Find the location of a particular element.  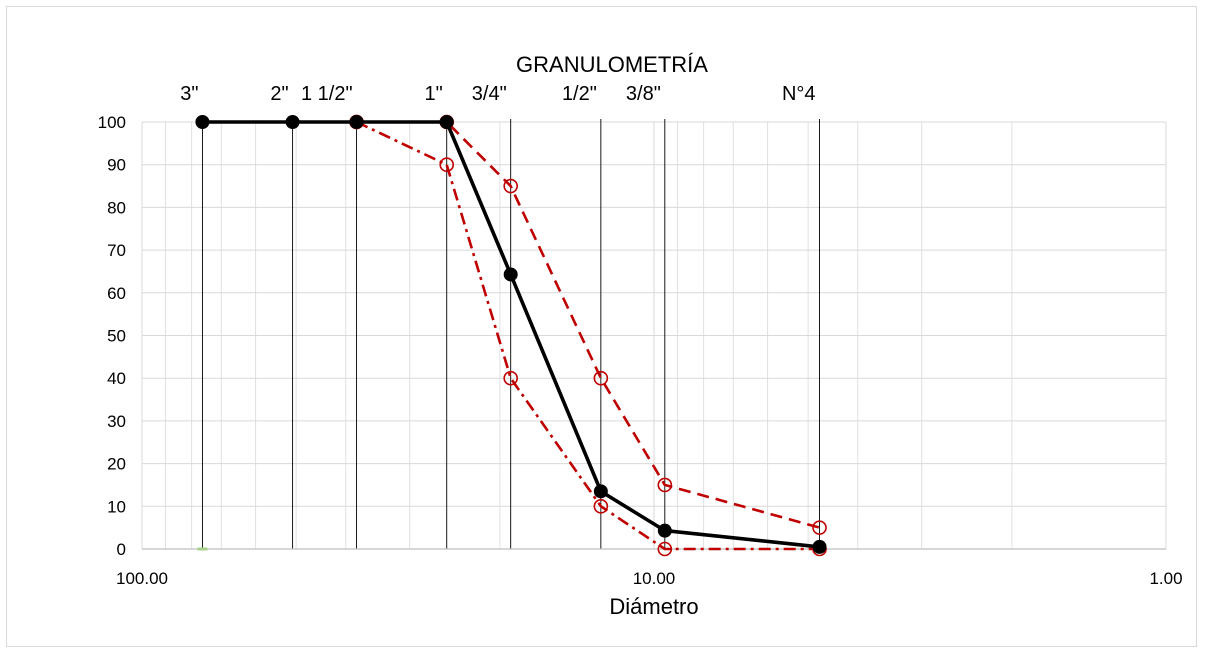

sieve-label: 2" is located at coordinates (279, 94).